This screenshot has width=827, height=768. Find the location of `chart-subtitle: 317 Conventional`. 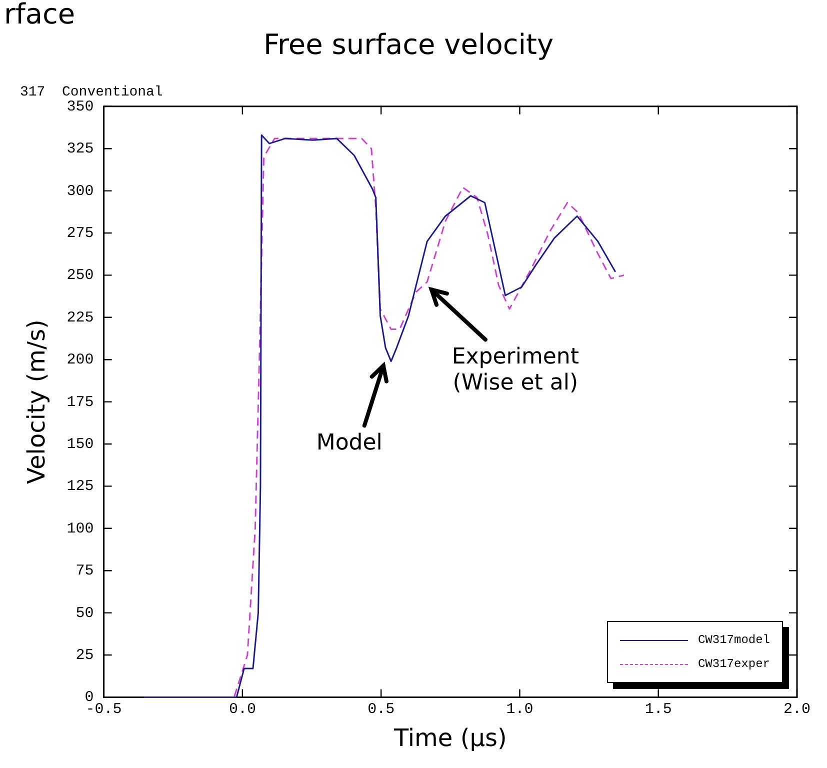

chart-subtitle: 317 Conventional is located at coordinates (91, 92).